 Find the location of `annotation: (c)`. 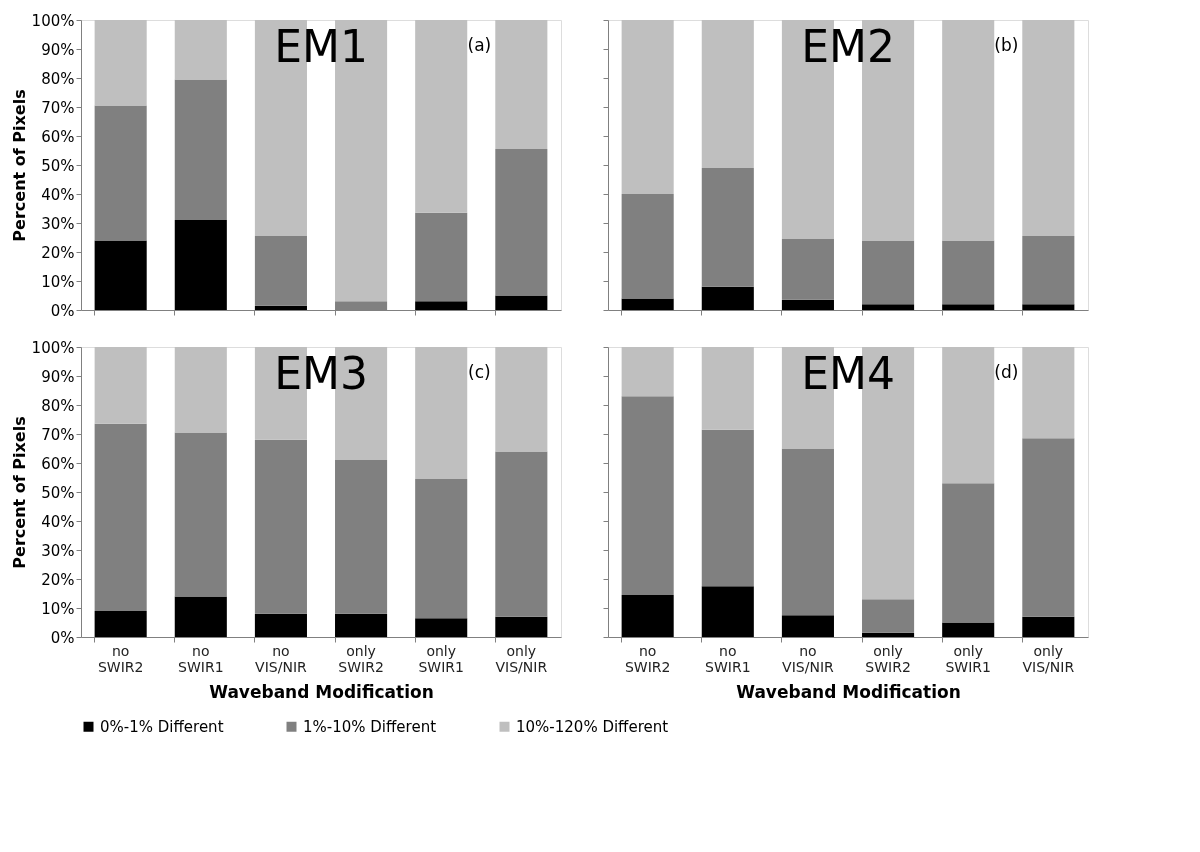

annotation: (c) is located at coordinates (479, 372).